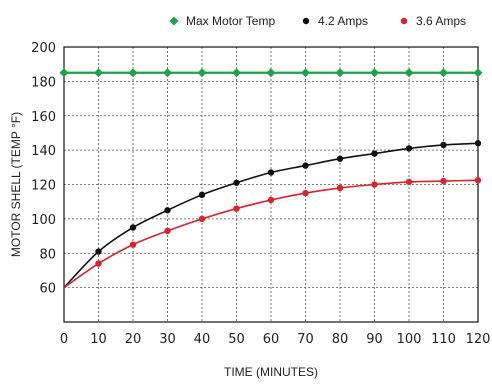 The width and height of the screenshot is (492, 388). I want to click on x-tick-label: 120, so click(478, 339).